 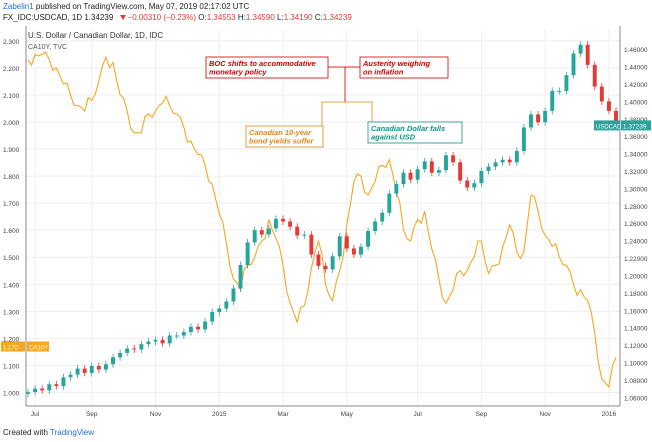 What do you see at coordinates (219, 414) in the screenshot?
I see `x-tick-label: 2015` at bounding box center [219, 414].